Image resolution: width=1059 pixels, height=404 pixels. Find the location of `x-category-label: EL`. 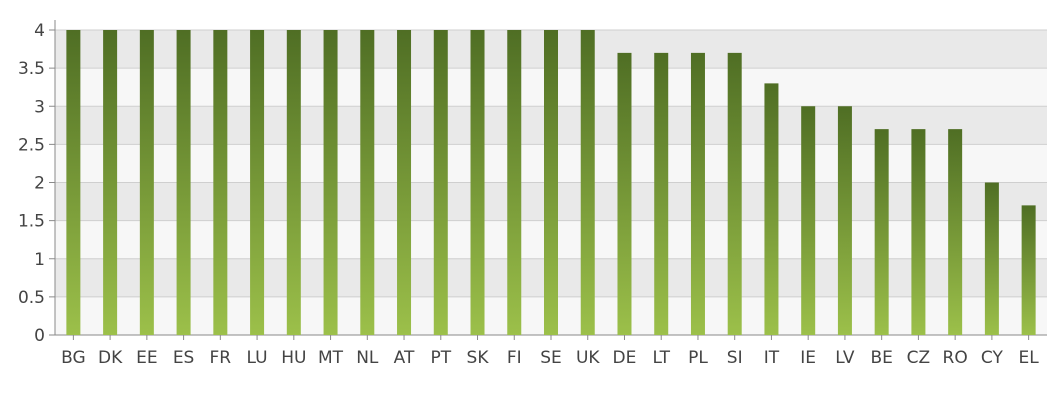

x-category-label: EL is located at coordinates (1029, 358).